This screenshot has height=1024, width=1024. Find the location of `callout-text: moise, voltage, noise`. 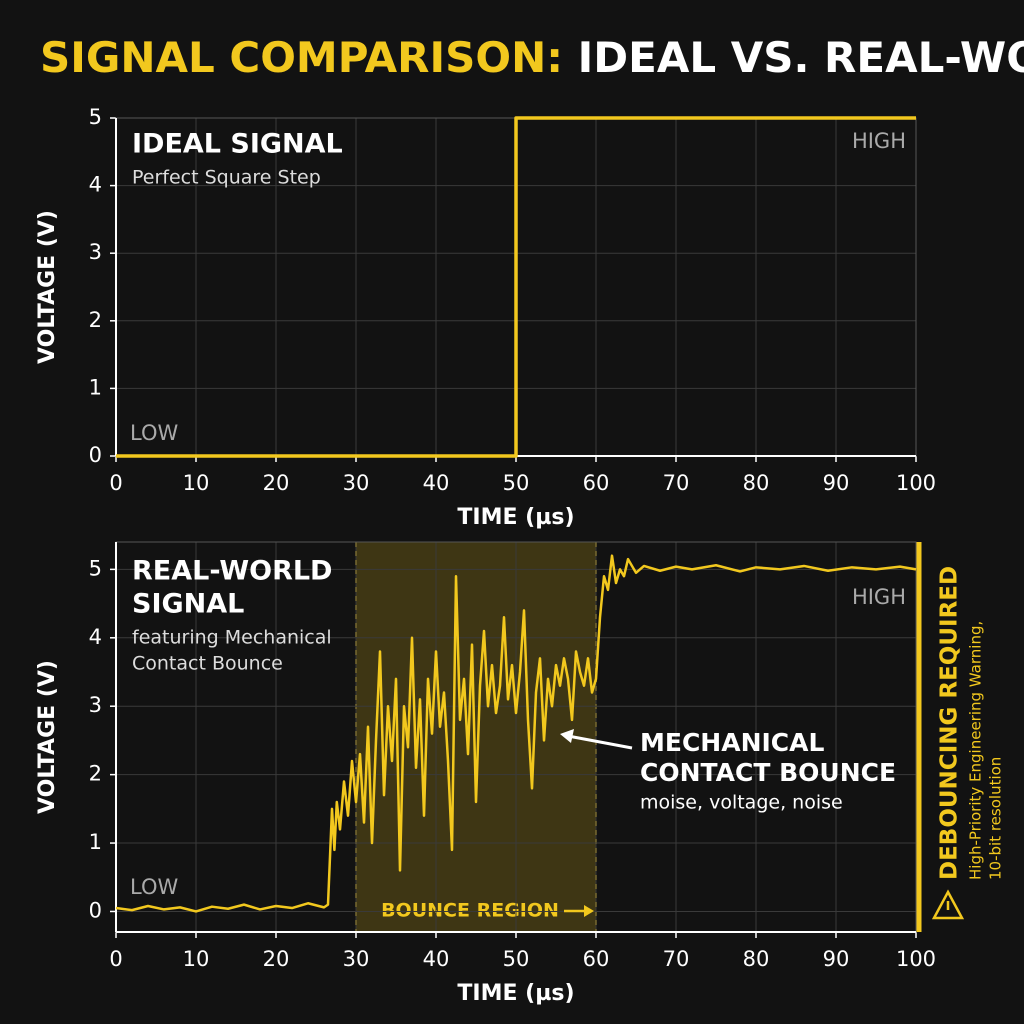

callout-text: moise, voltage, noise is located at coordinates (741, 803).